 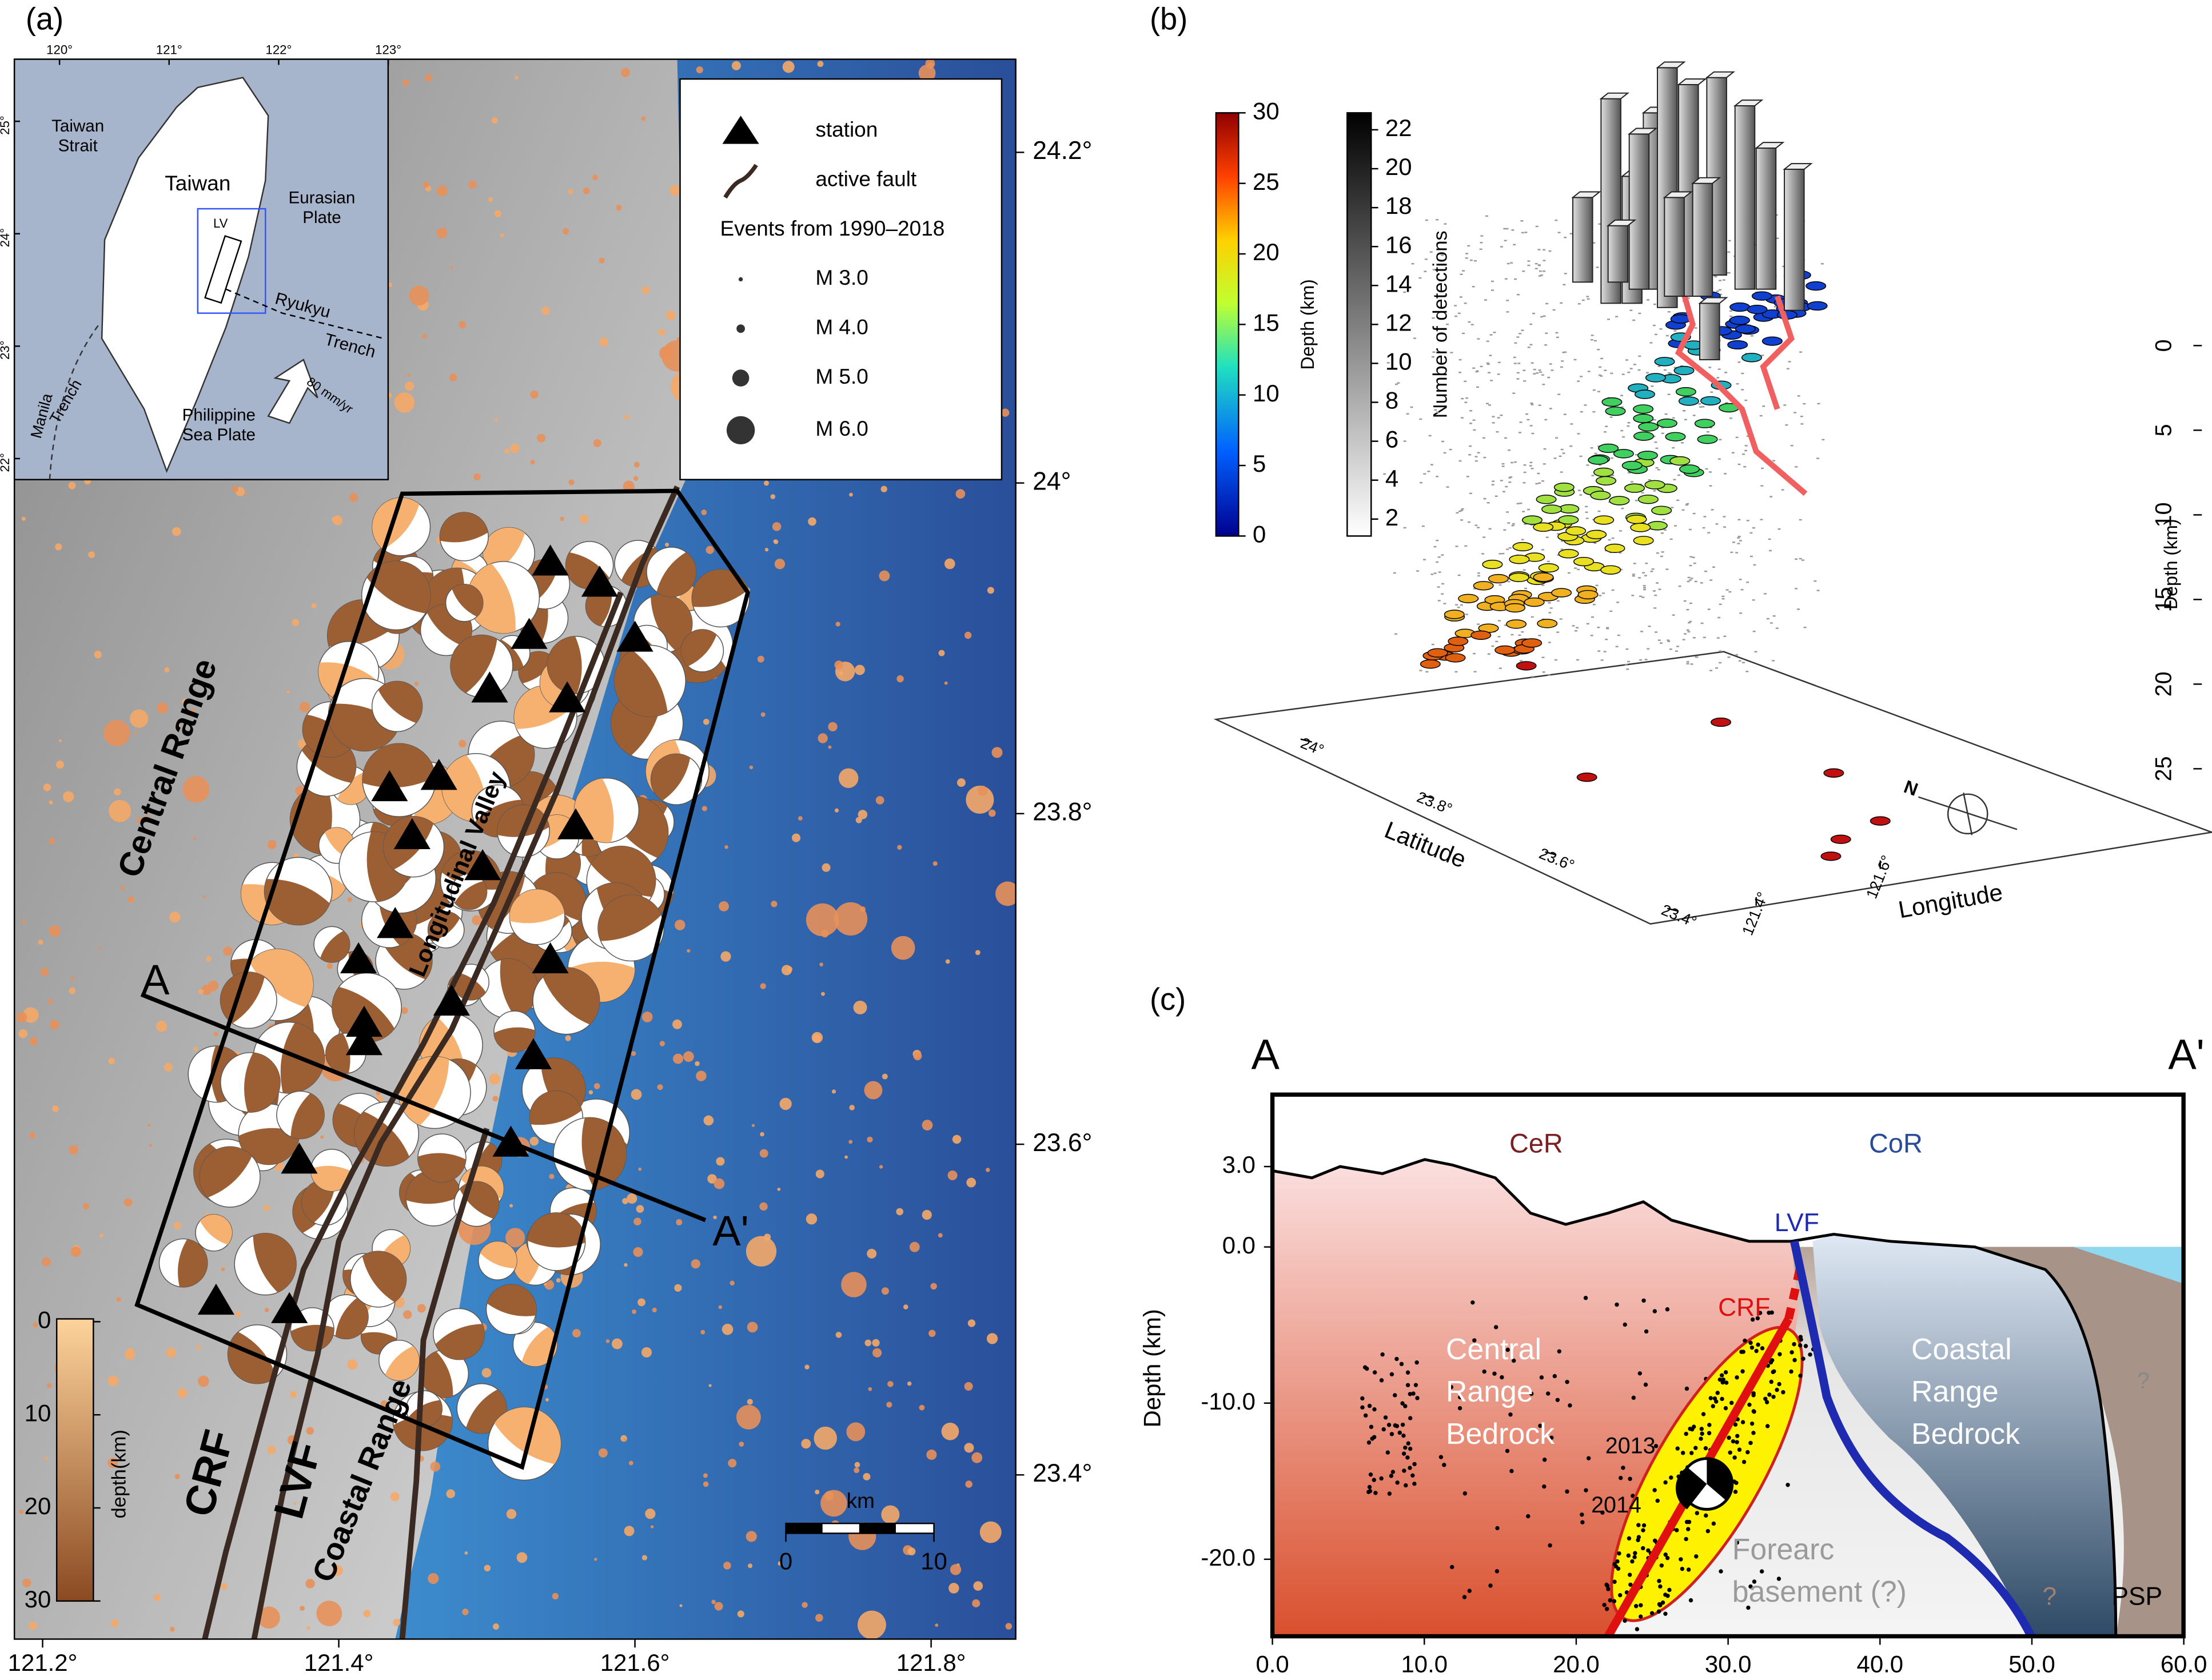 I want to click on tick-label: 23.4°, so click(x=1062, y=1473).